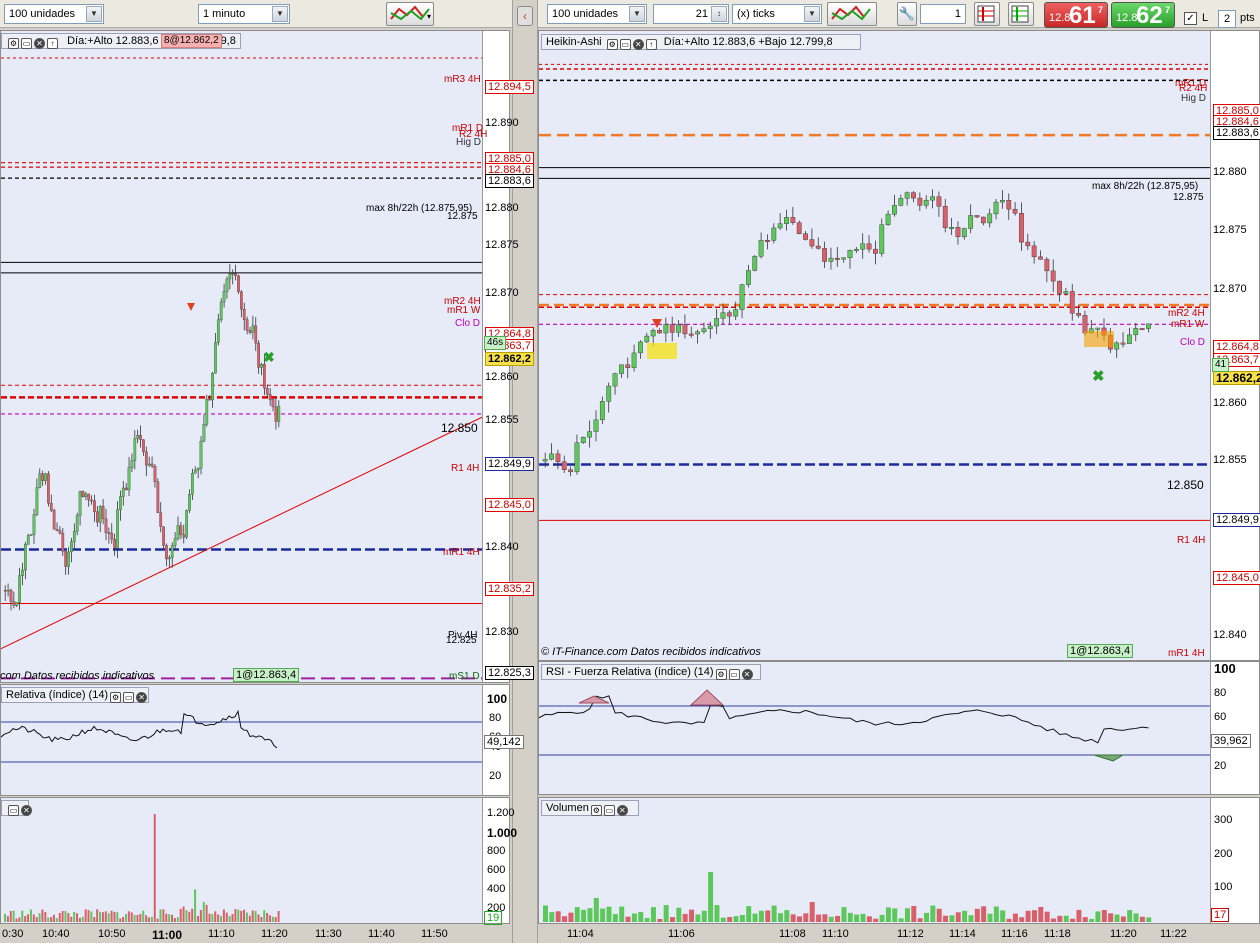 This screenshot has height=943, width=1260. Describe the element at coordinates (463, 635) in the screenshot. I see `left-level-label: Piv 4H` at that location.